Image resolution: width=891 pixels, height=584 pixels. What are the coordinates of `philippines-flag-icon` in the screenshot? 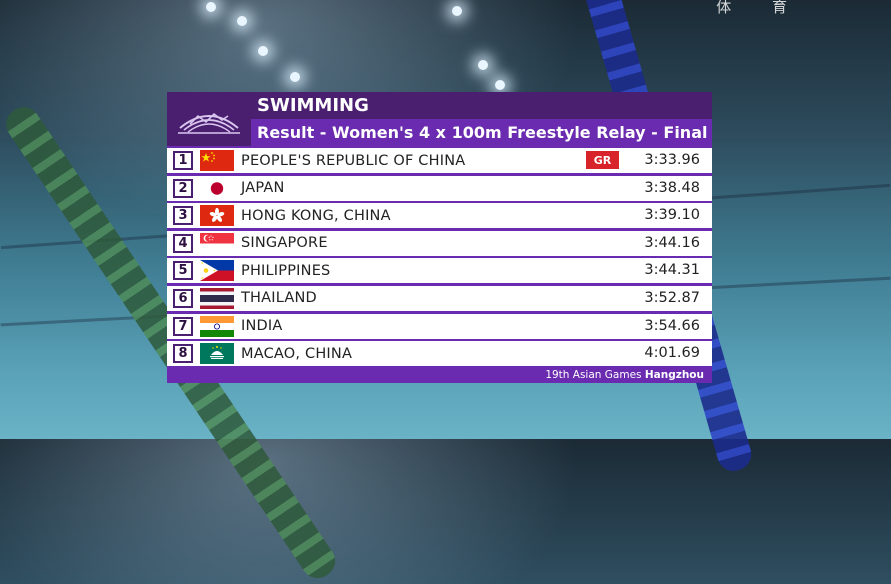 It's located at (217, 271).